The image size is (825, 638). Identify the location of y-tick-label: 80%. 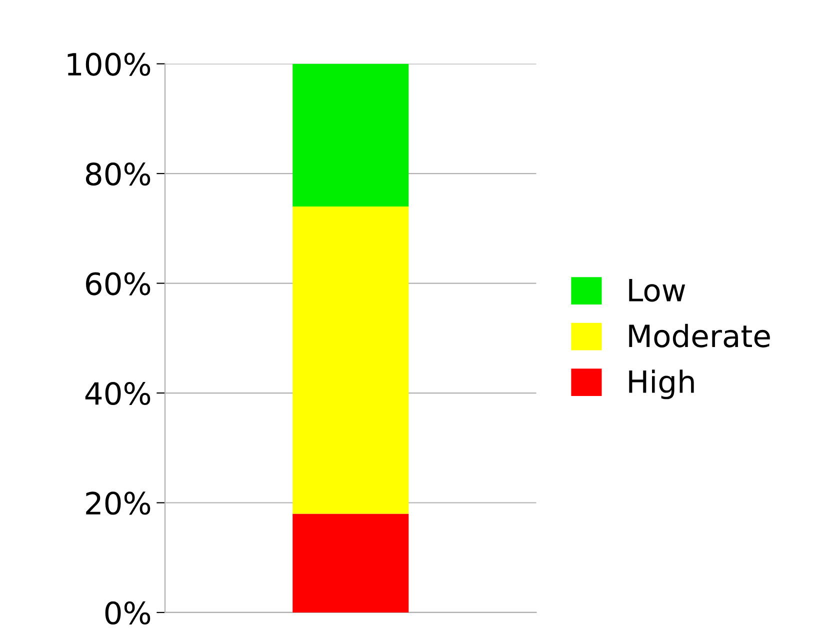
(118, 174).